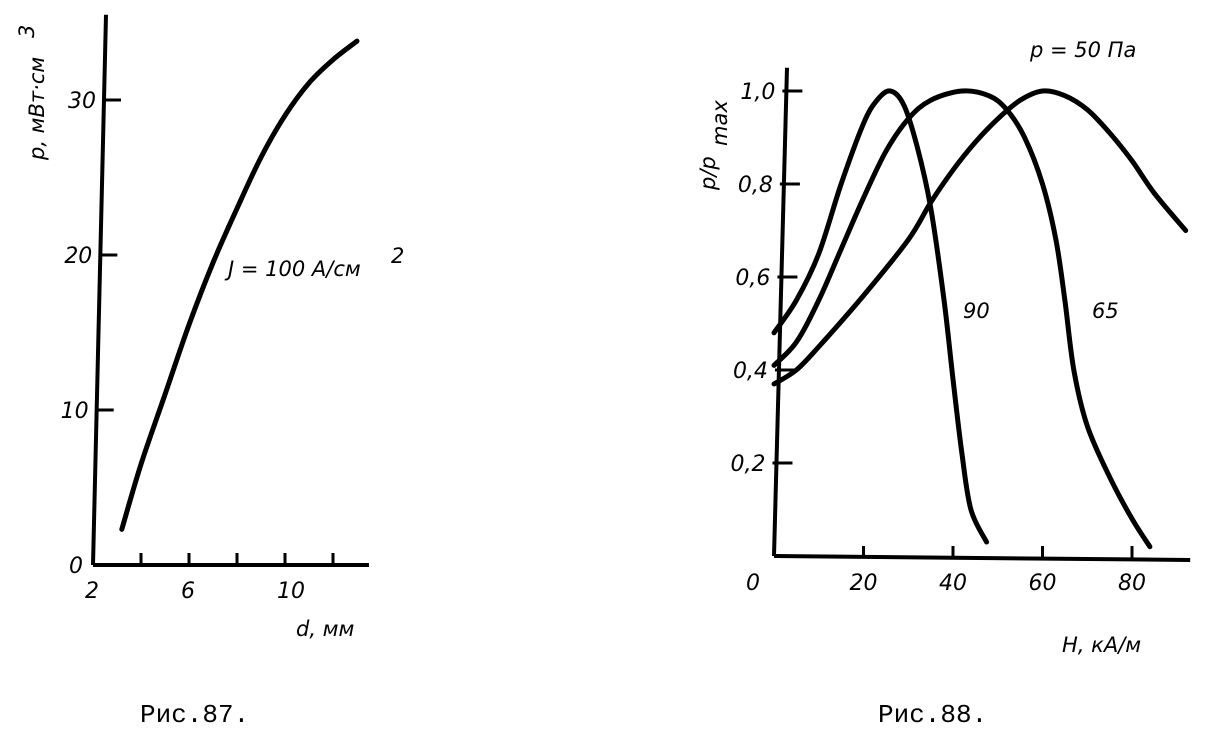 Image resolution: width=1206 pixels, height=743 pixels. Describe the element at coordinates (239, 285) in the screenshot. I see `series-line` at that location.